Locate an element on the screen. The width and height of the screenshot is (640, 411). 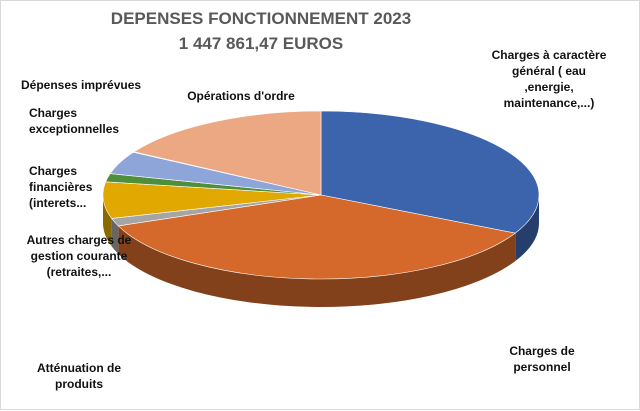
slice-label-charges-financi-res-interets-line-1: Charges is located at coordinates (53, 171).